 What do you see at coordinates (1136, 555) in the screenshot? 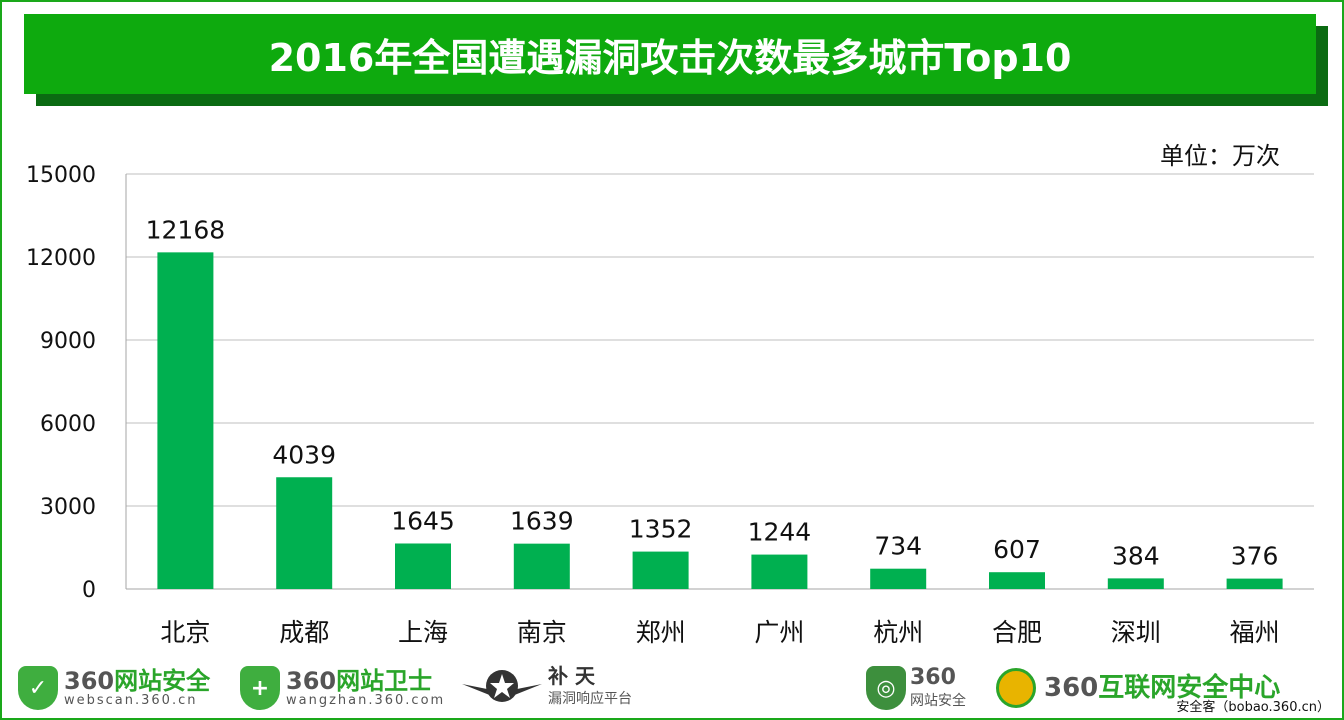
I see `data-label: 384` at bounding box center [1136, 555].